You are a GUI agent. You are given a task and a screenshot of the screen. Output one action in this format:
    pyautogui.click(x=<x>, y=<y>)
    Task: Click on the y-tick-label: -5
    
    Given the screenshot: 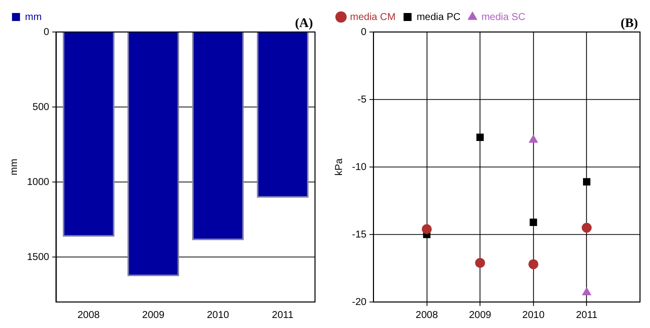 What is the action you would take?
    pyautogui.click(x=362, y=100)
    